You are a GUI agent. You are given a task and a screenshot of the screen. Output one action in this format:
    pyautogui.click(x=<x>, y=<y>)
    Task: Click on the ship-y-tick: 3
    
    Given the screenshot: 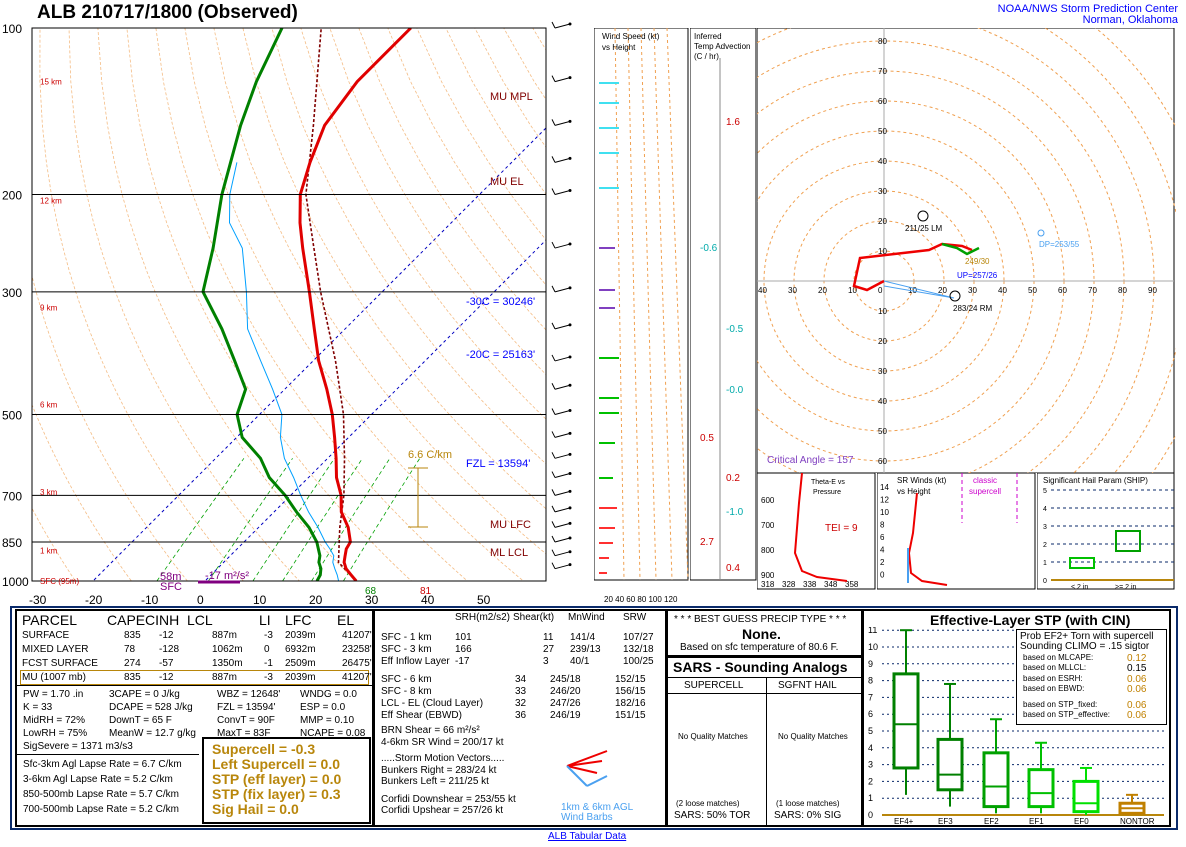 What is the action you would take?
    pyautogui.click(x=1045, y=527)
    